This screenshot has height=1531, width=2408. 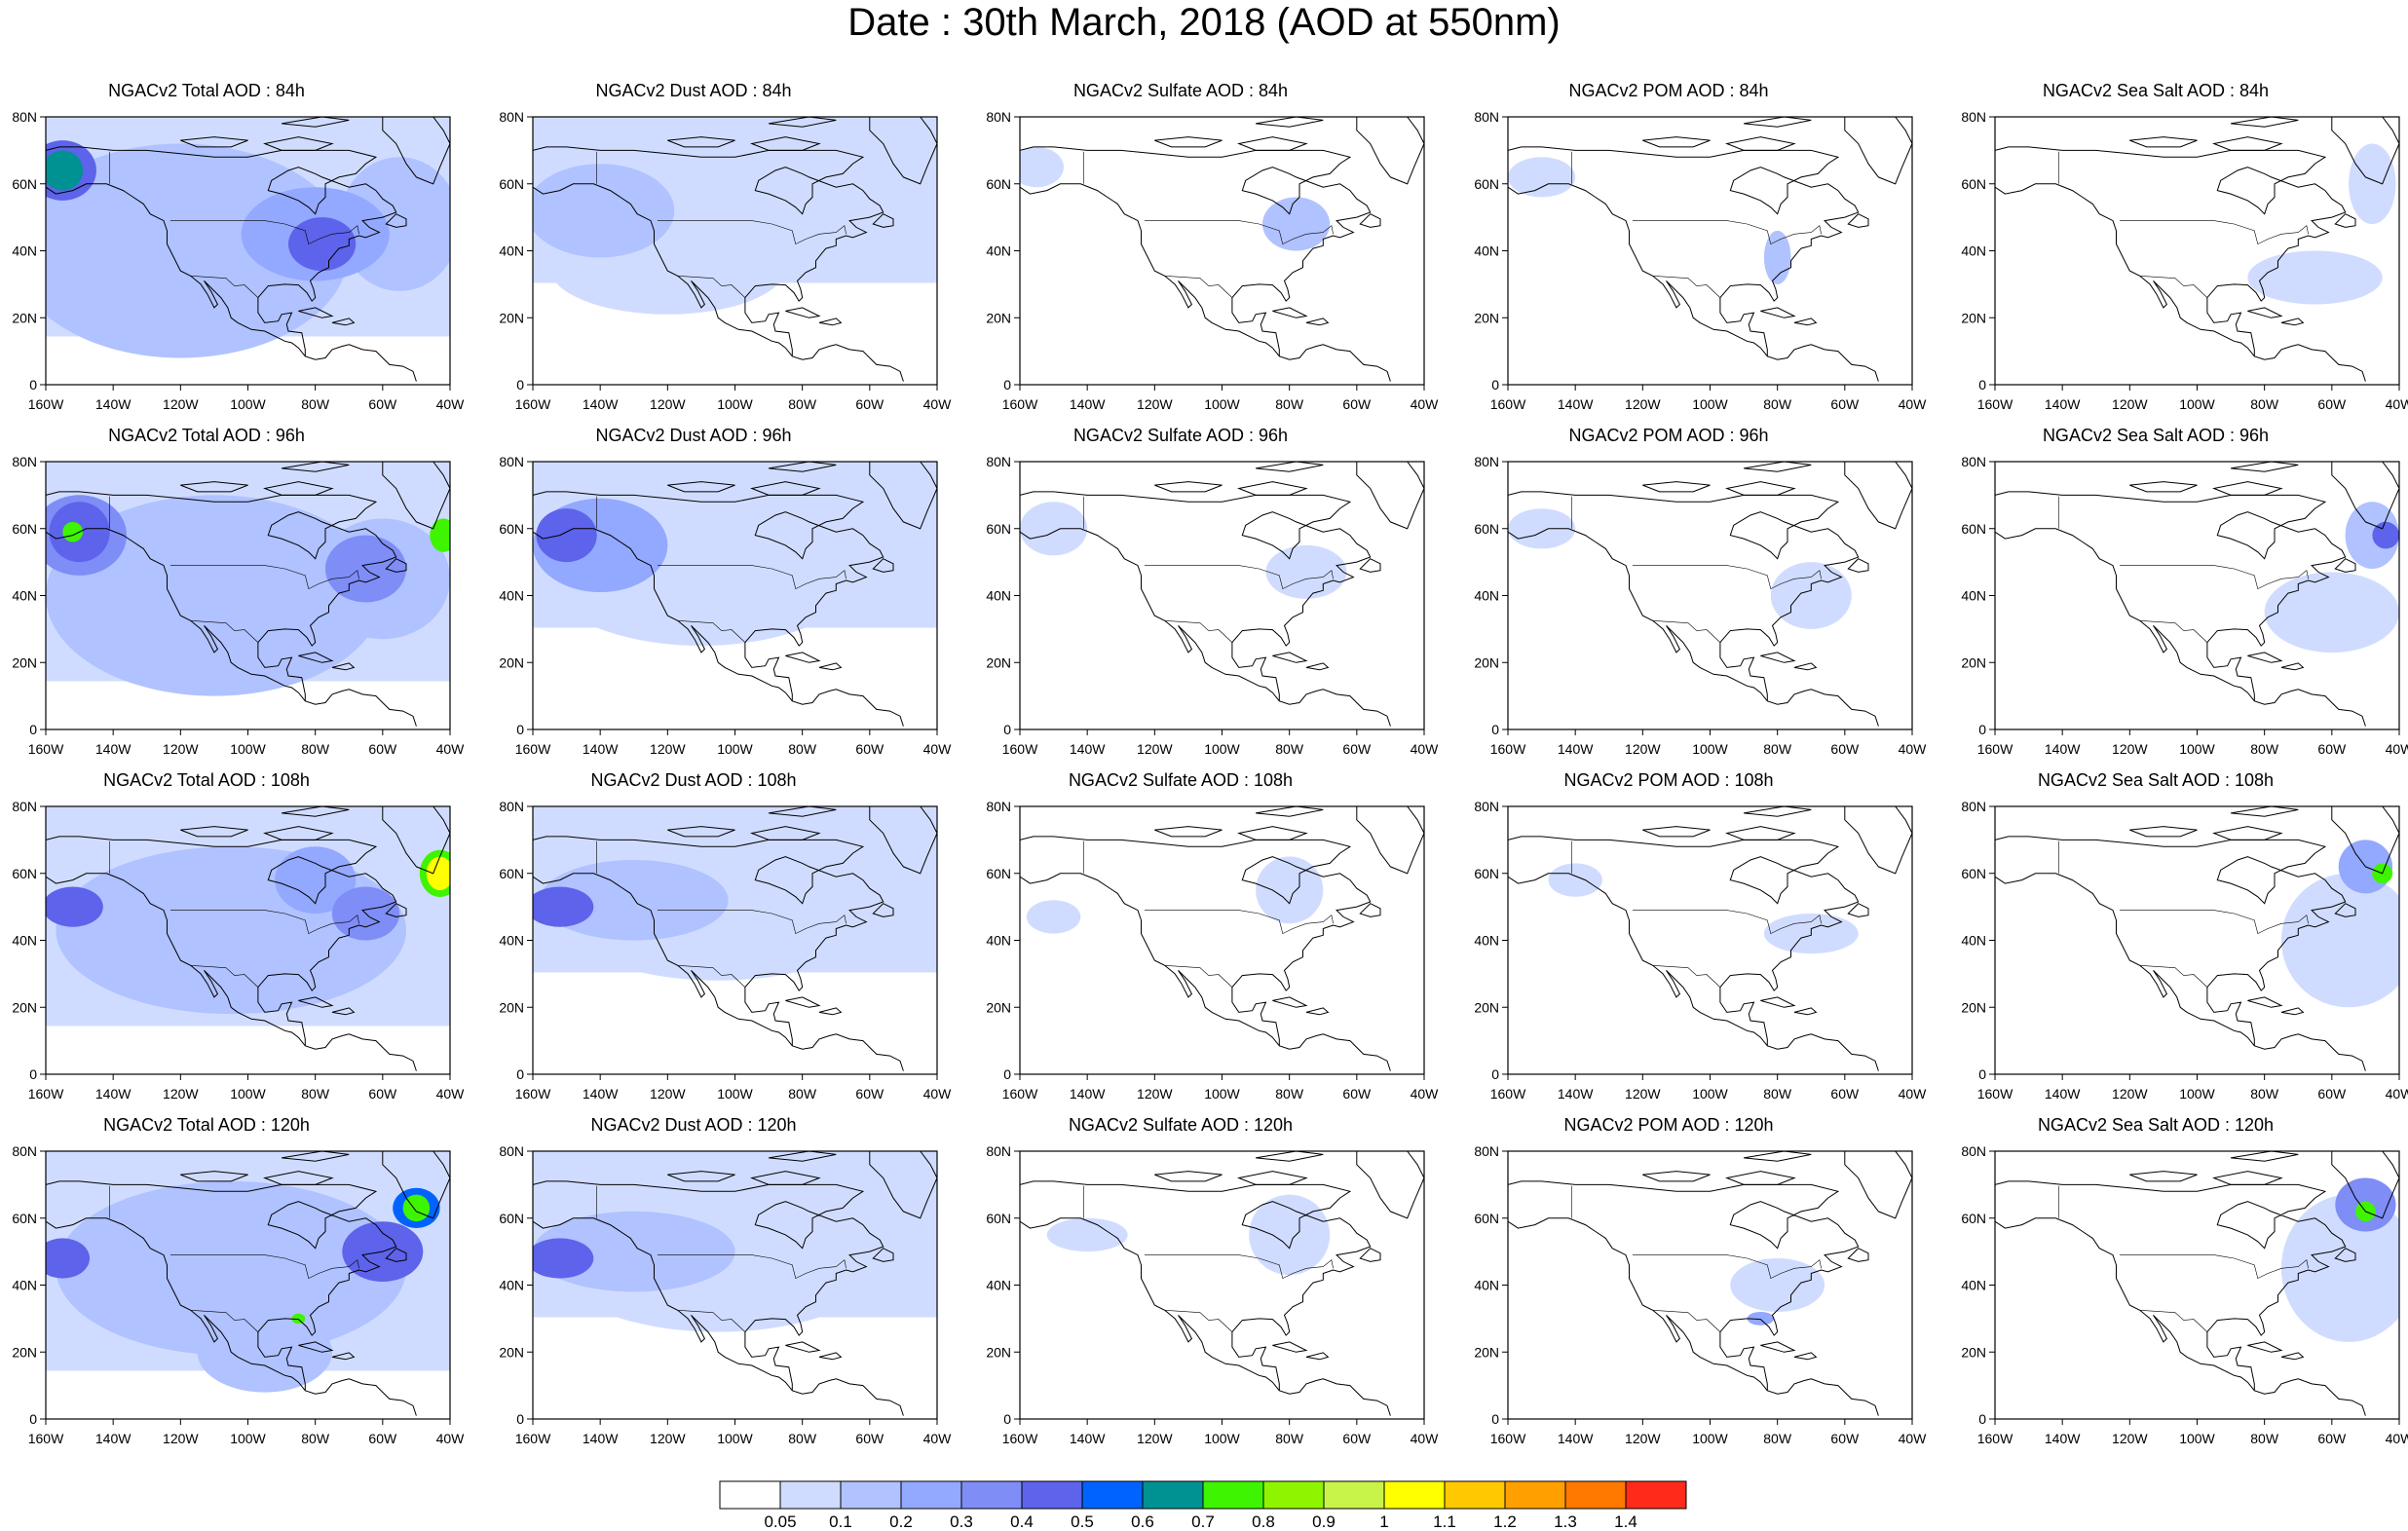 What do you see at coordinates (1082, 1520) in the screenshot?
I see `colorbar-label: 0.5` at bounding box center [1082, 1520].